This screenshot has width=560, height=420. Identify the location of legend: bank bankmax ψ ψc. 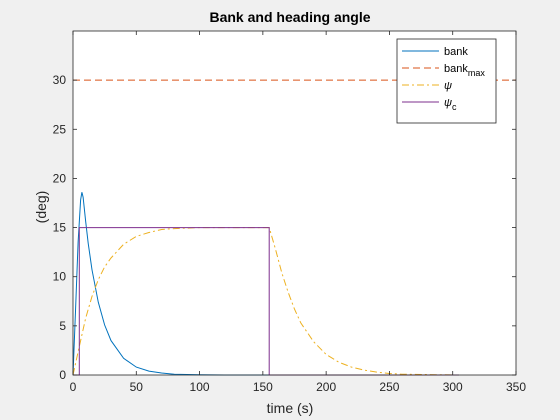
(446, 81).